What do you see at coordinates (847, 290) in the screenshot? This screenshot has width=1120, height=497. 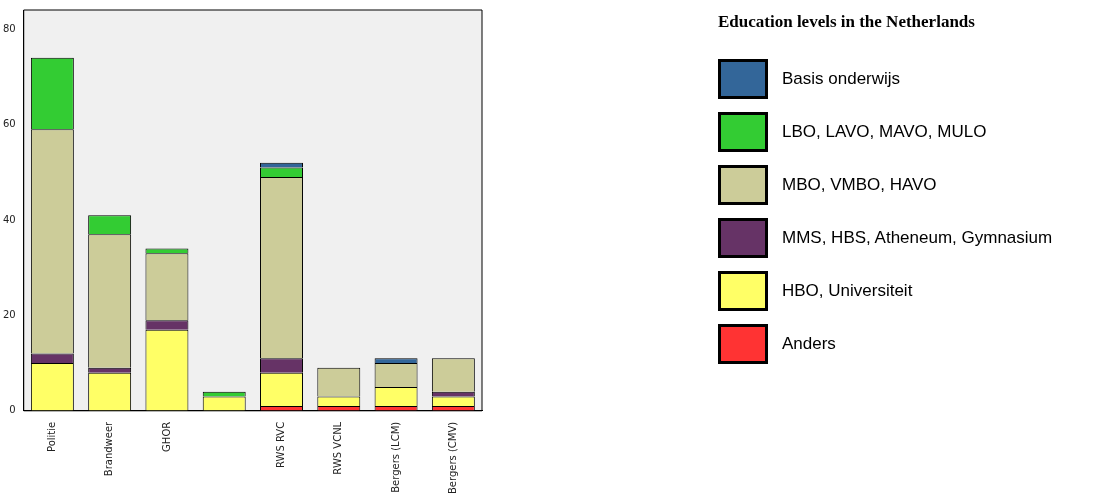 I see `legend-label: HBO, Universiteit` at bounding box center [847, 290].